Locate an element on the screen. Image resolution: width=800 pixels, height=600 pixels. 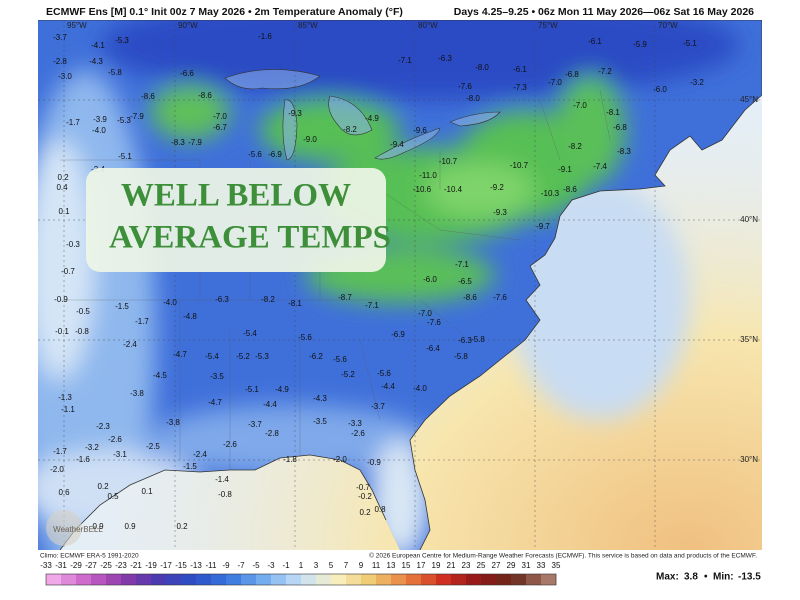
colorbar-label: -15 is located at coordinates (181, 565).